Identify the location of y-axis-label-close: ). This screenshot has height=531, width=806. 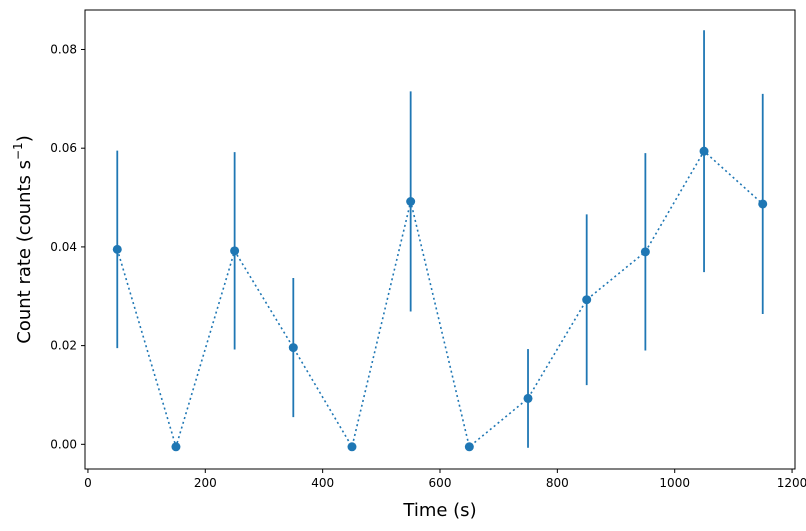
(24, 138).